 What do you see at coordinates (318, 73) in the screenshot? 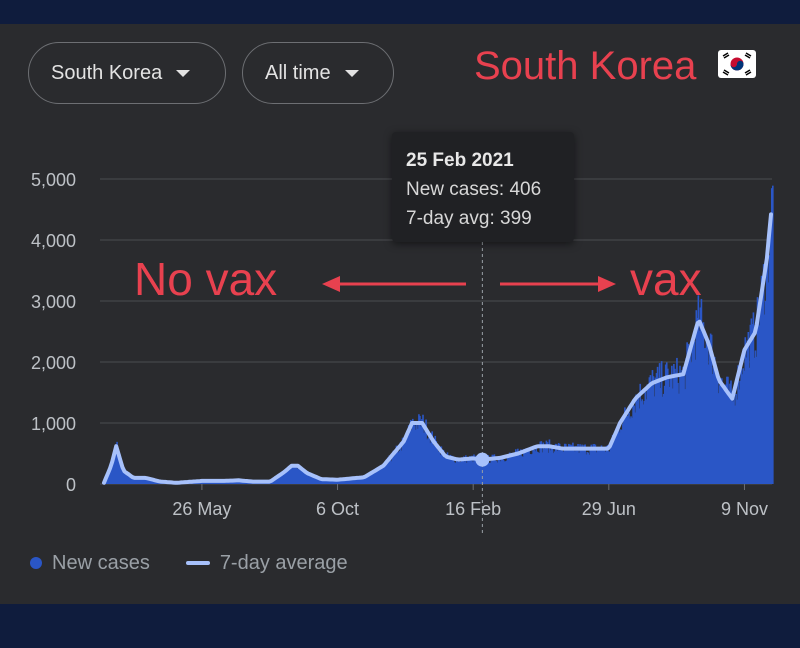
I see `time-range-dropdown: All time` at bounding box center [318, 73].